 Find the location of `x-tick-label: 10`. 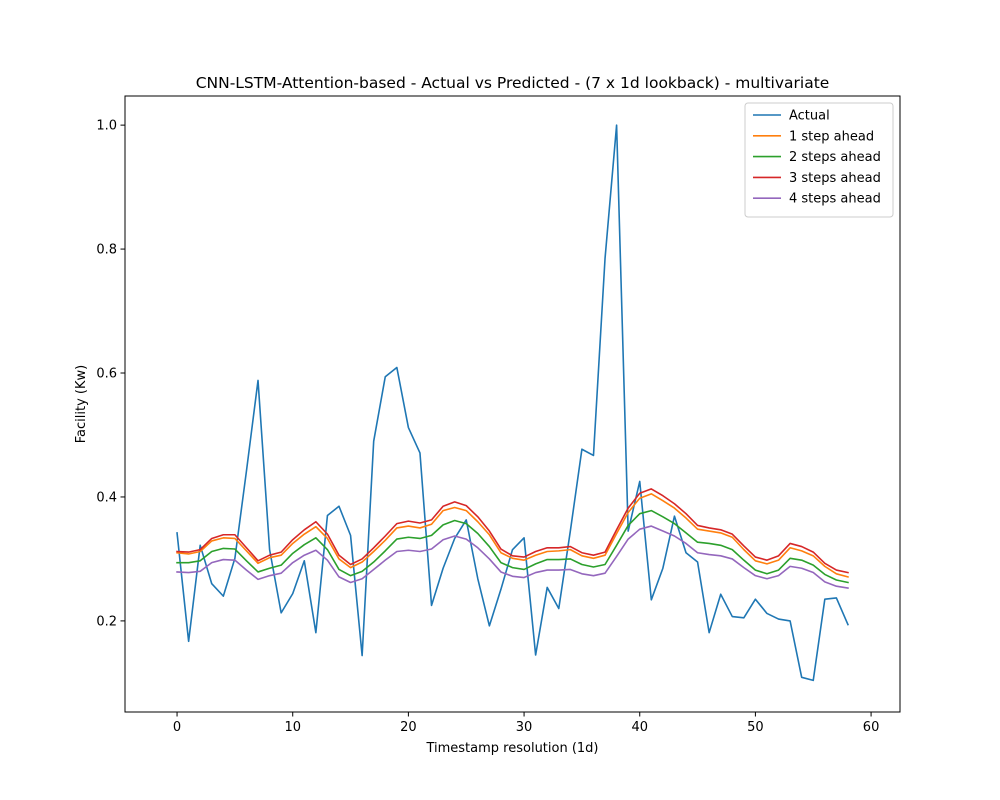

x-tick-label: 10 is located at coordinates (292, 727).